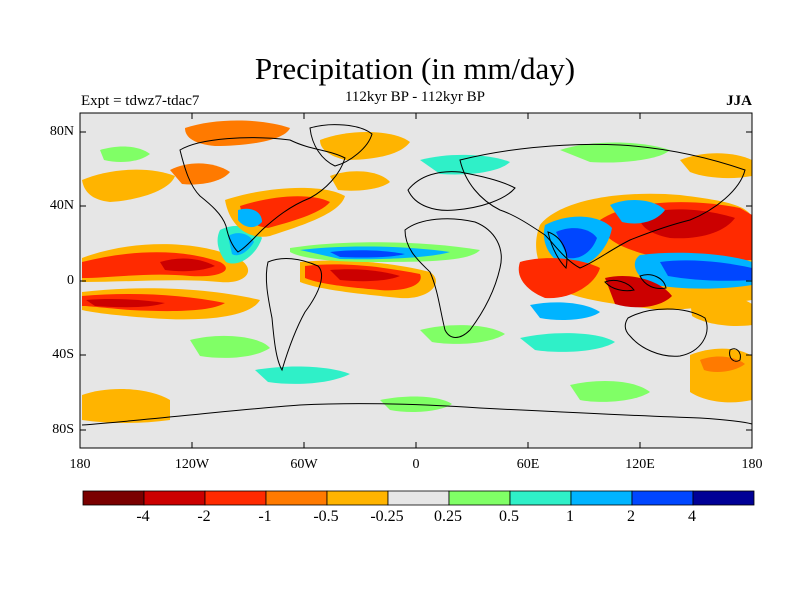  I want to click on season-label: JJA, so click(739, 101).